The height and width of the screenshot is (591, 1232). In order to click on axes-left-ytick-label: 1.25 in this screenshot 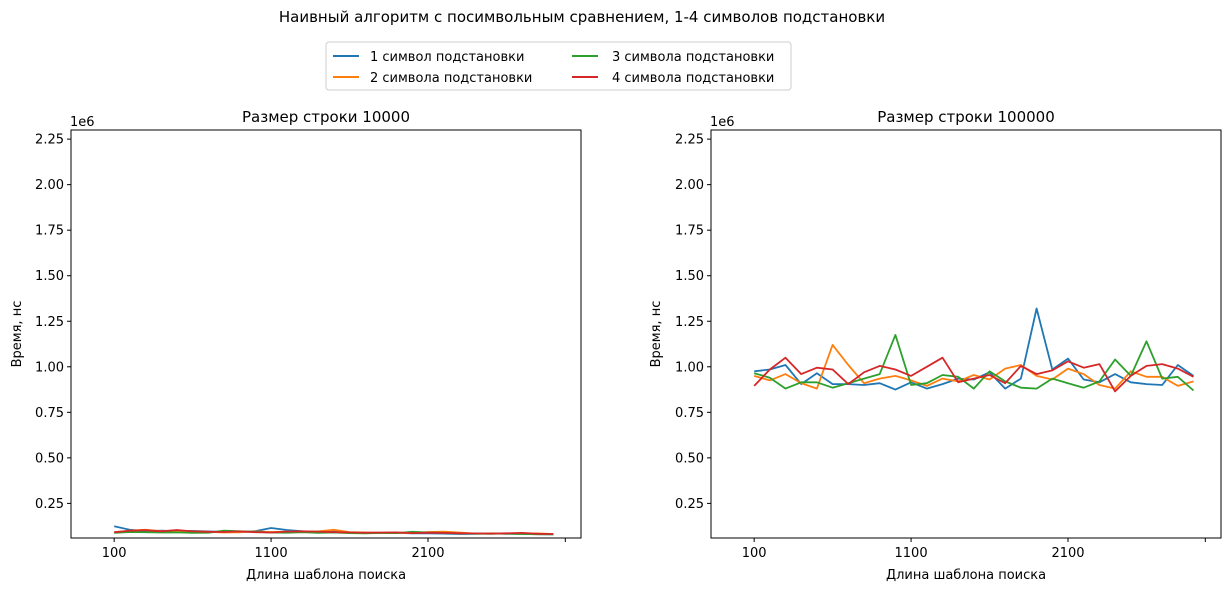, I will do `click(49, 322)`.